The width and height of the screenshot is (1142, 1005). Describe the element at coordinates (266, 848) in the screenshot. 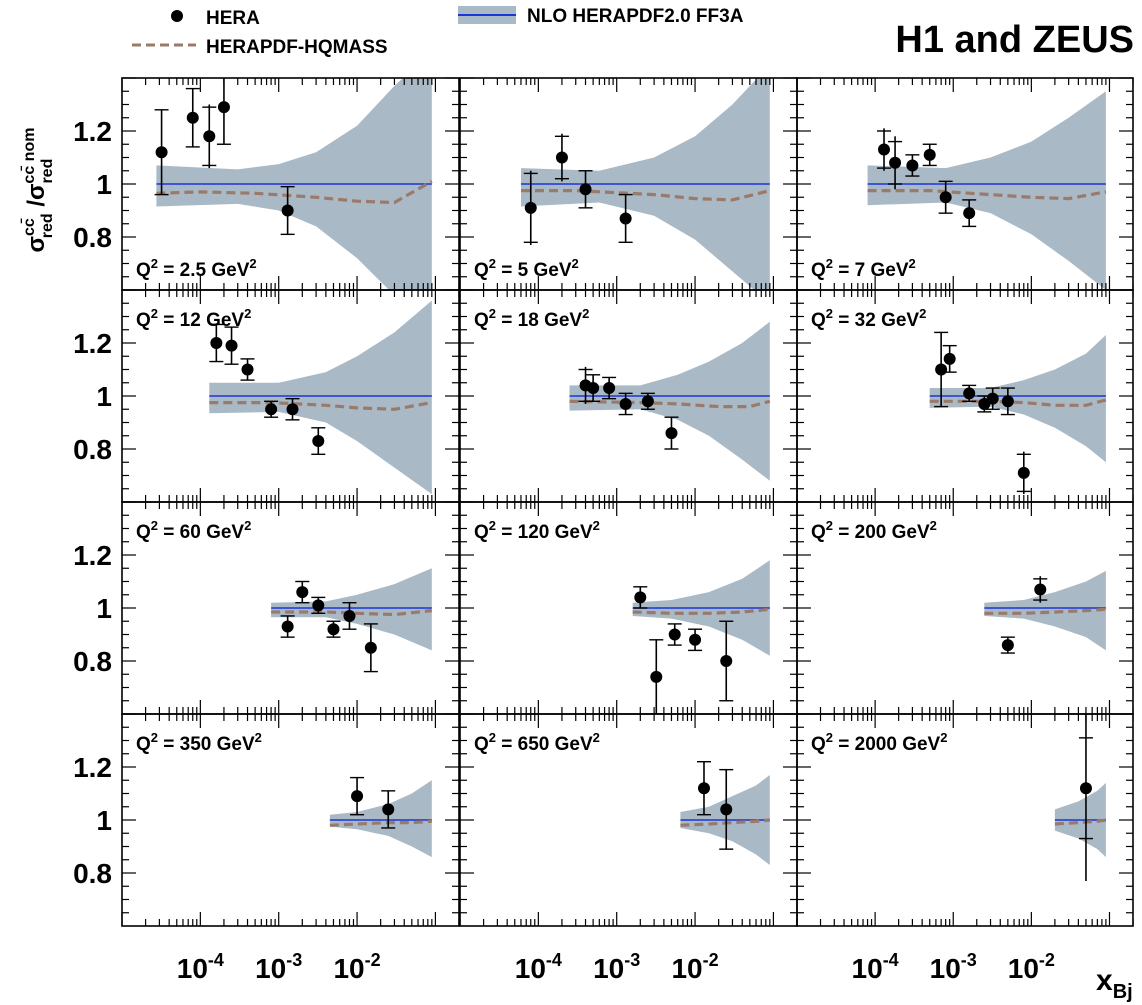

I see `panel: 0.8 1 1.2 10⁻⁴ 10⁻³ 10⁻² Q2 = 350 GeV2` at that location.